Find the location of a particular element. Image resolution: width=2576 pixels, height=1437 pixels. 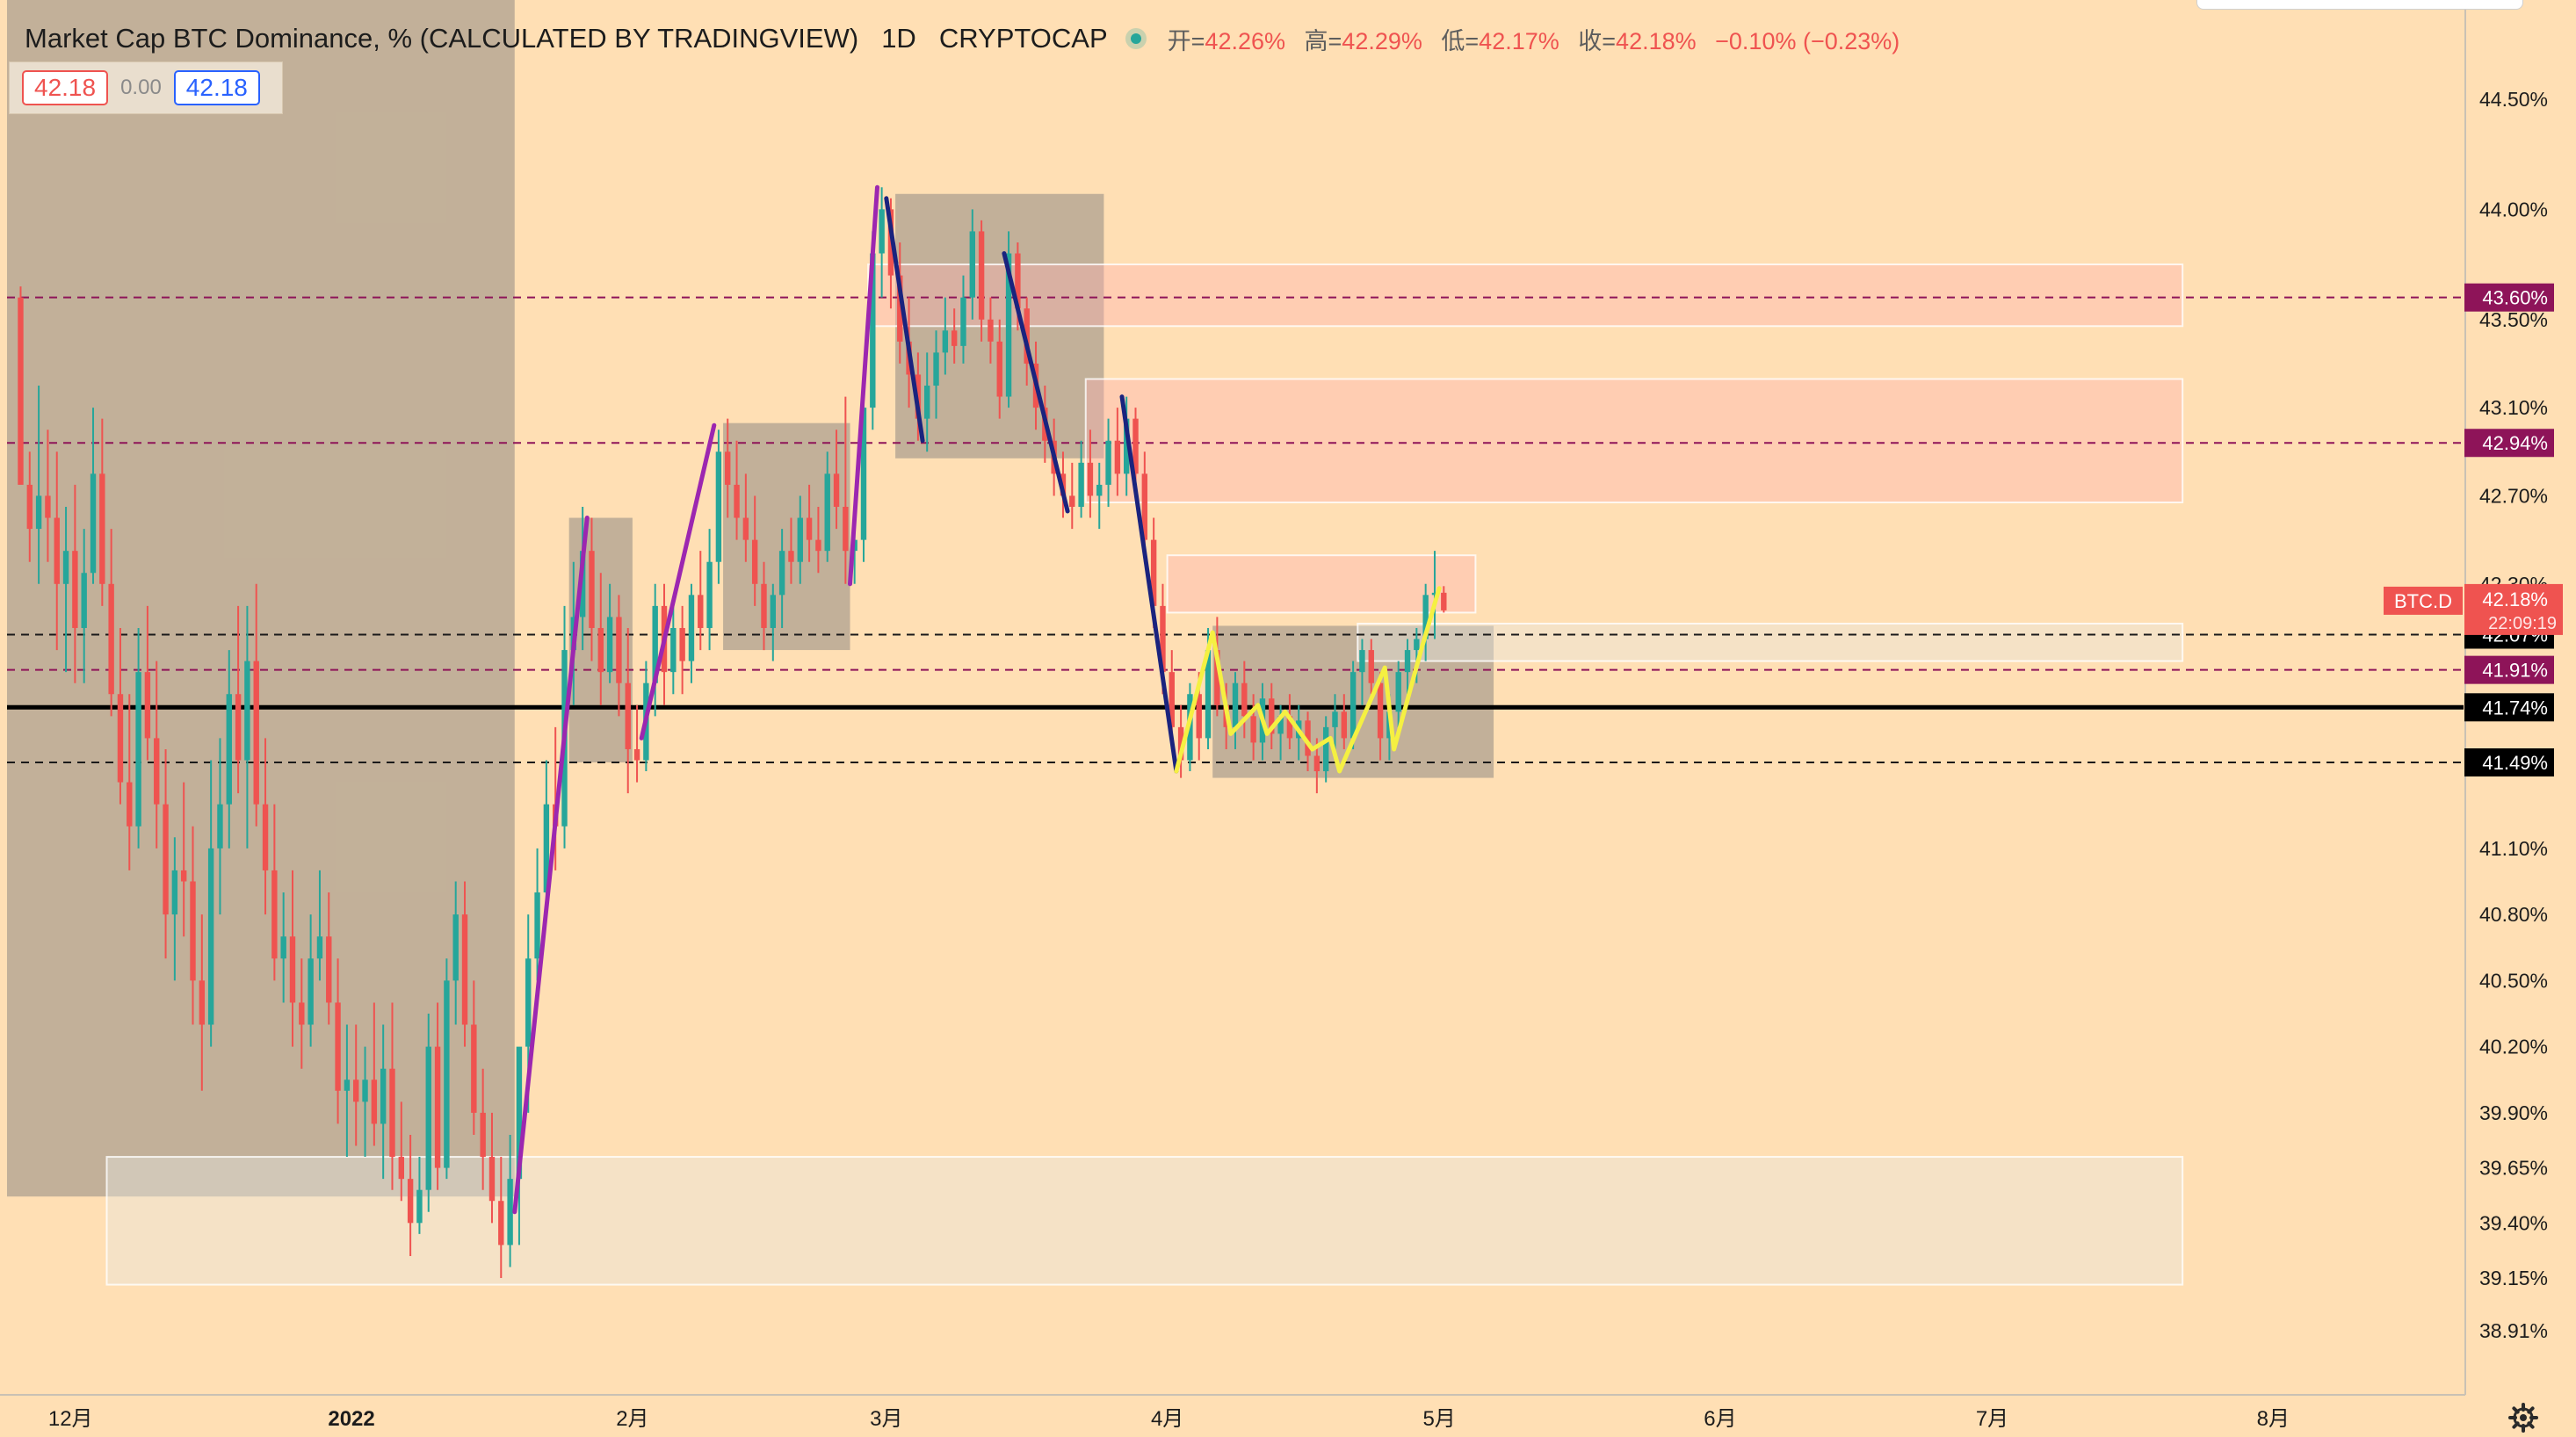

gear-icon is located at coordinates (2523, 1418).